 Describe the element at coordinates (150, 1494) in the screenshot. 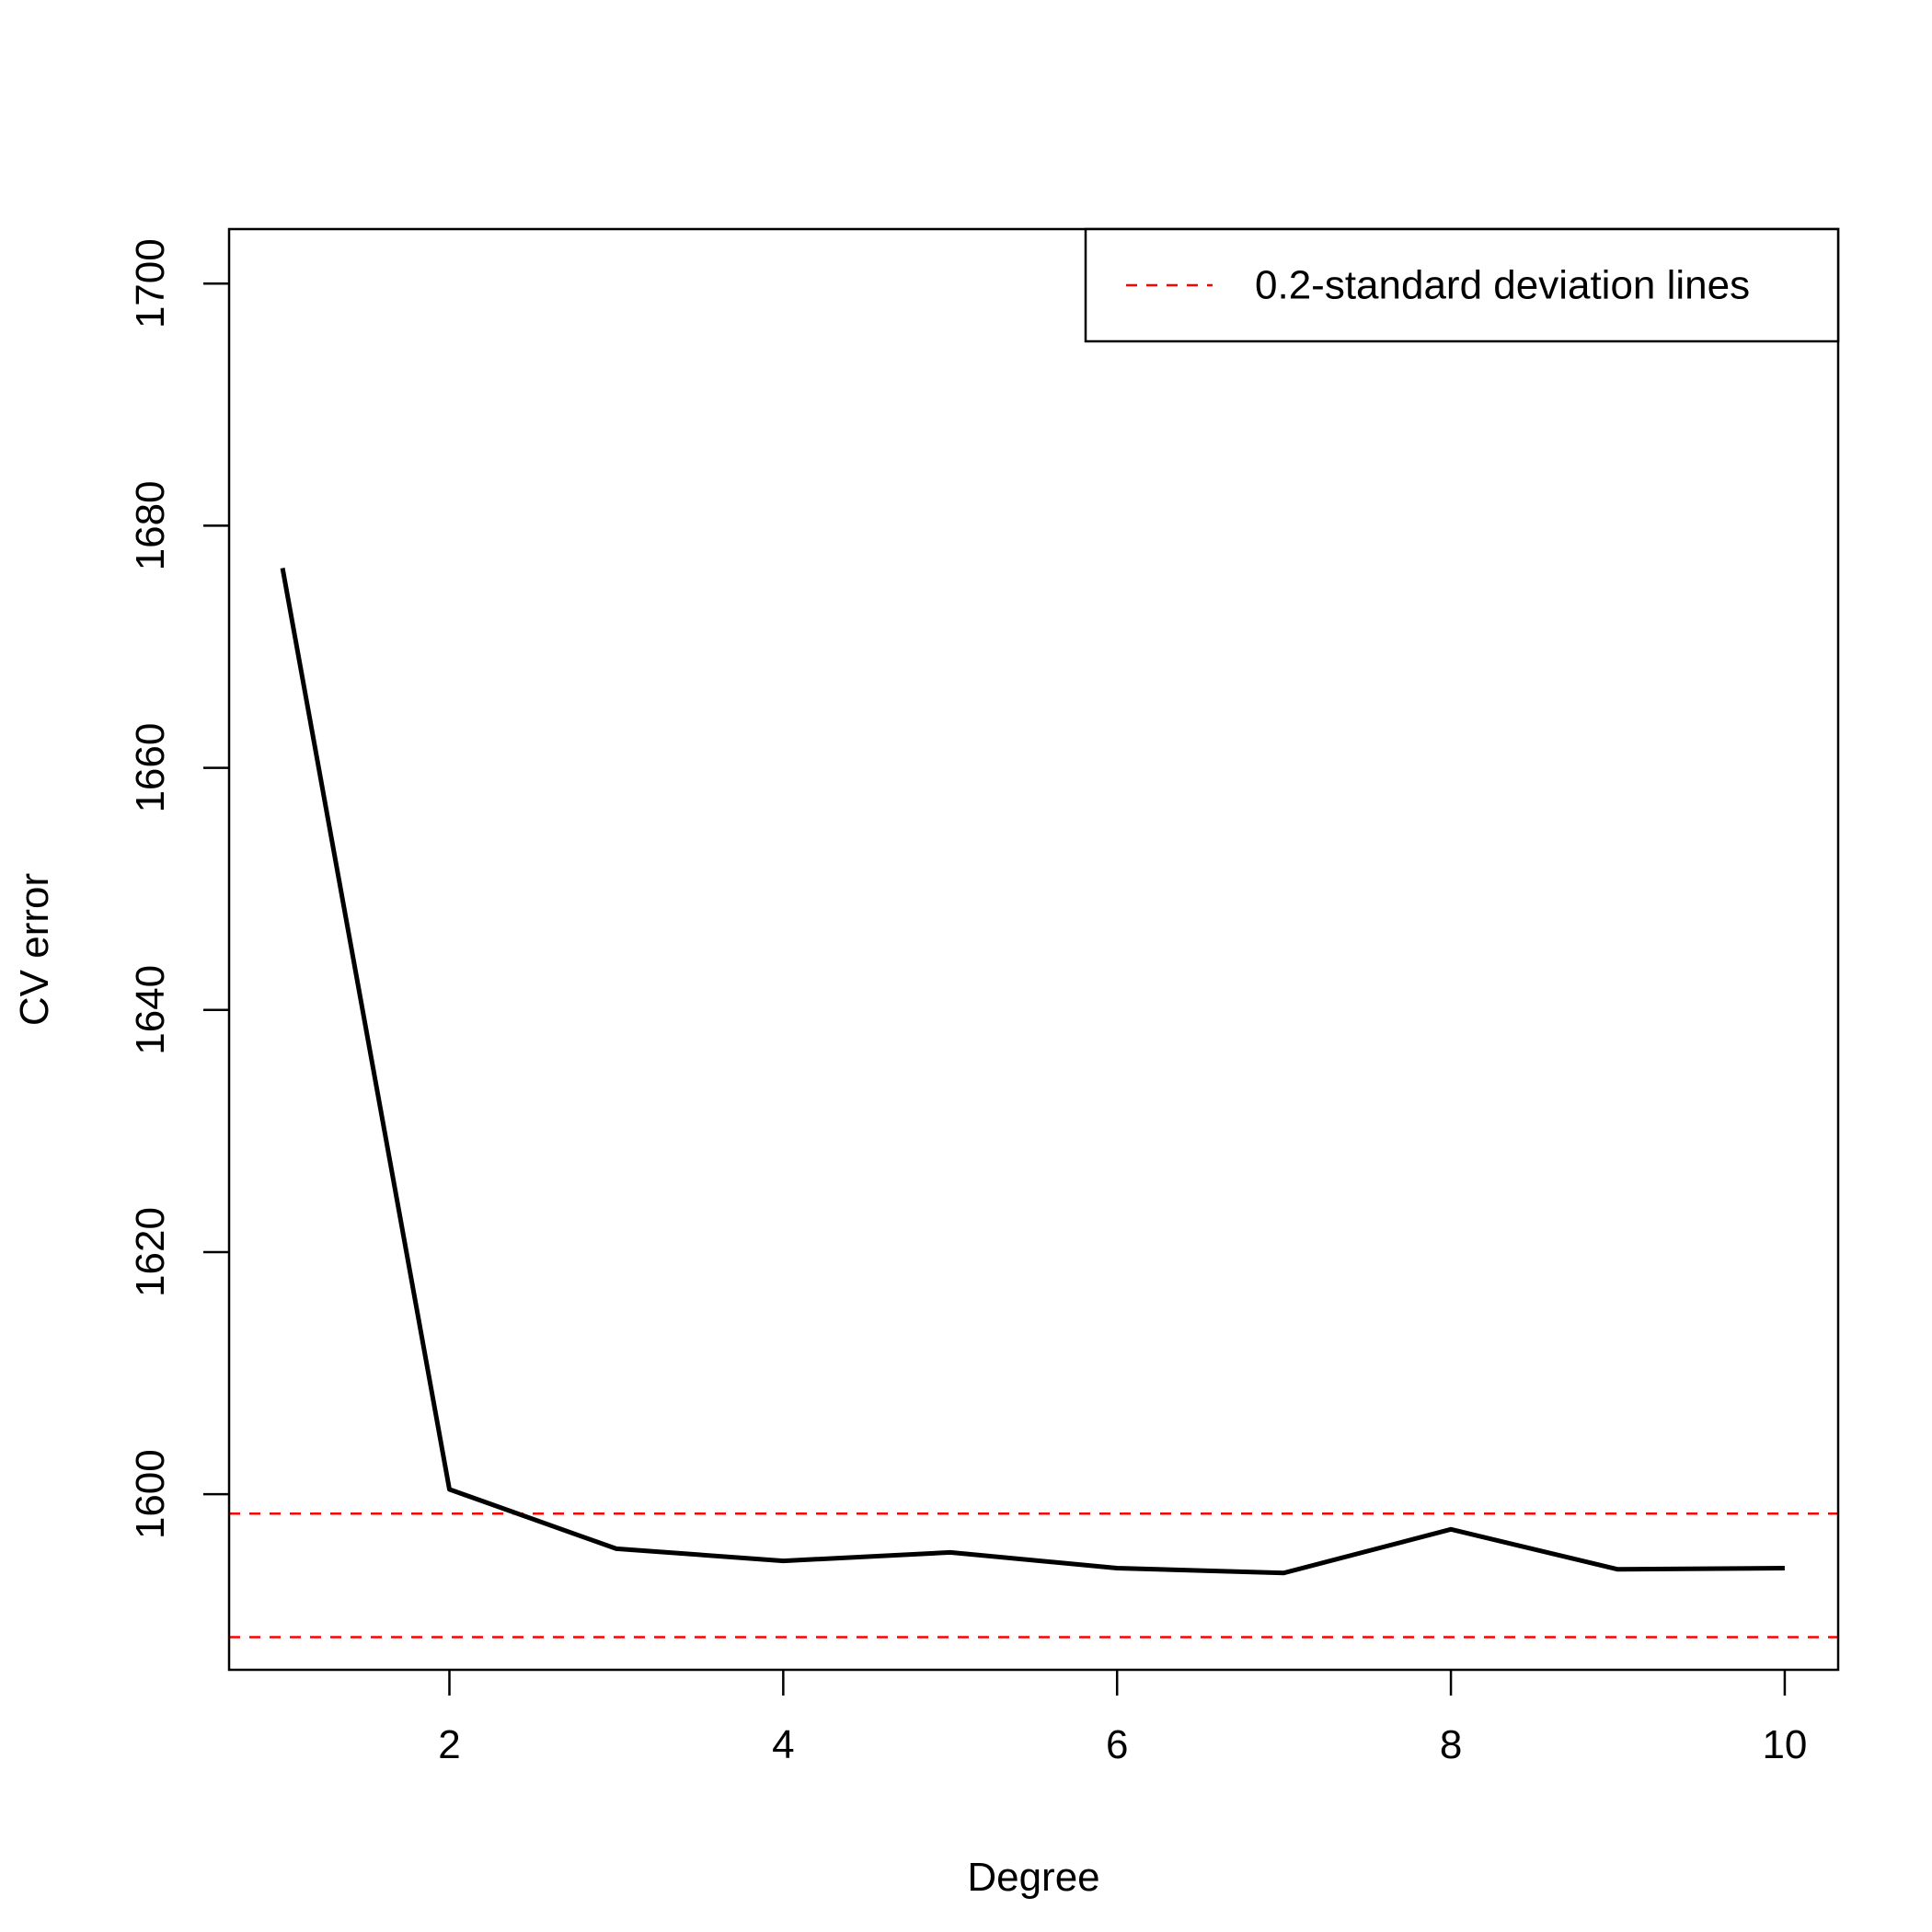

I see `y-tick-label: 1600` at that location.